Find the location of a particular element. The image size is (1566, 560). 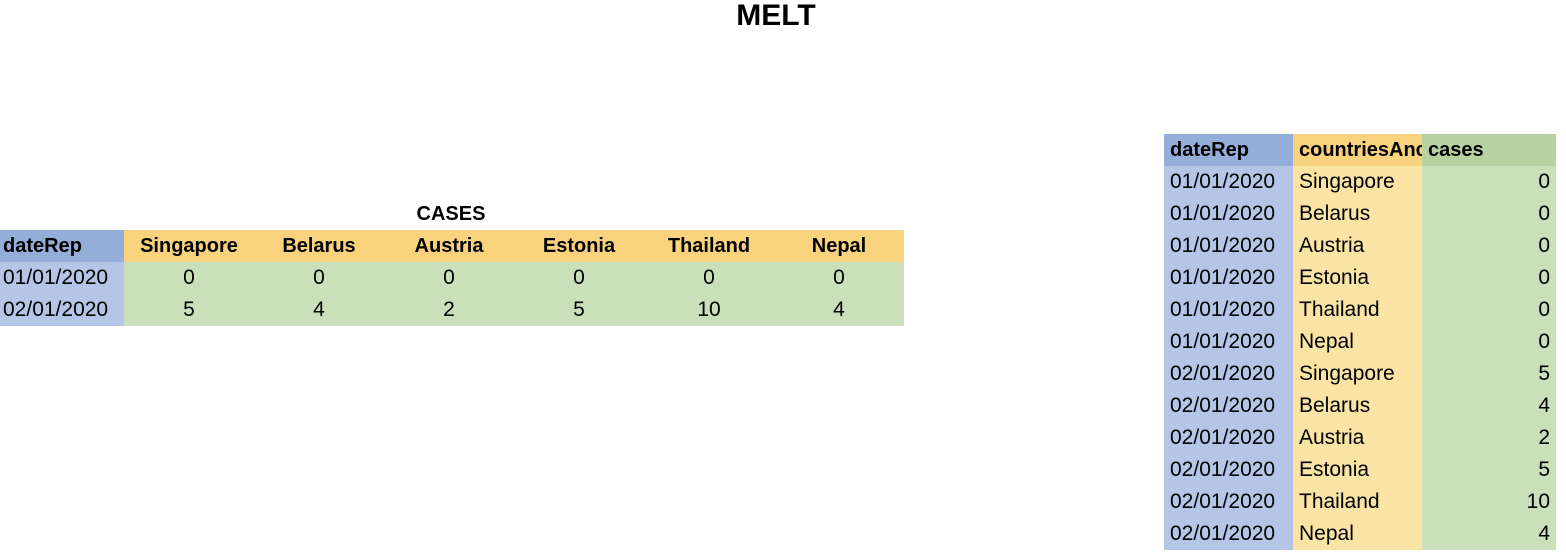

wide-table-row: 01/01/2020 0 0 0 0 0 0 is located at coordinates (452, 278).